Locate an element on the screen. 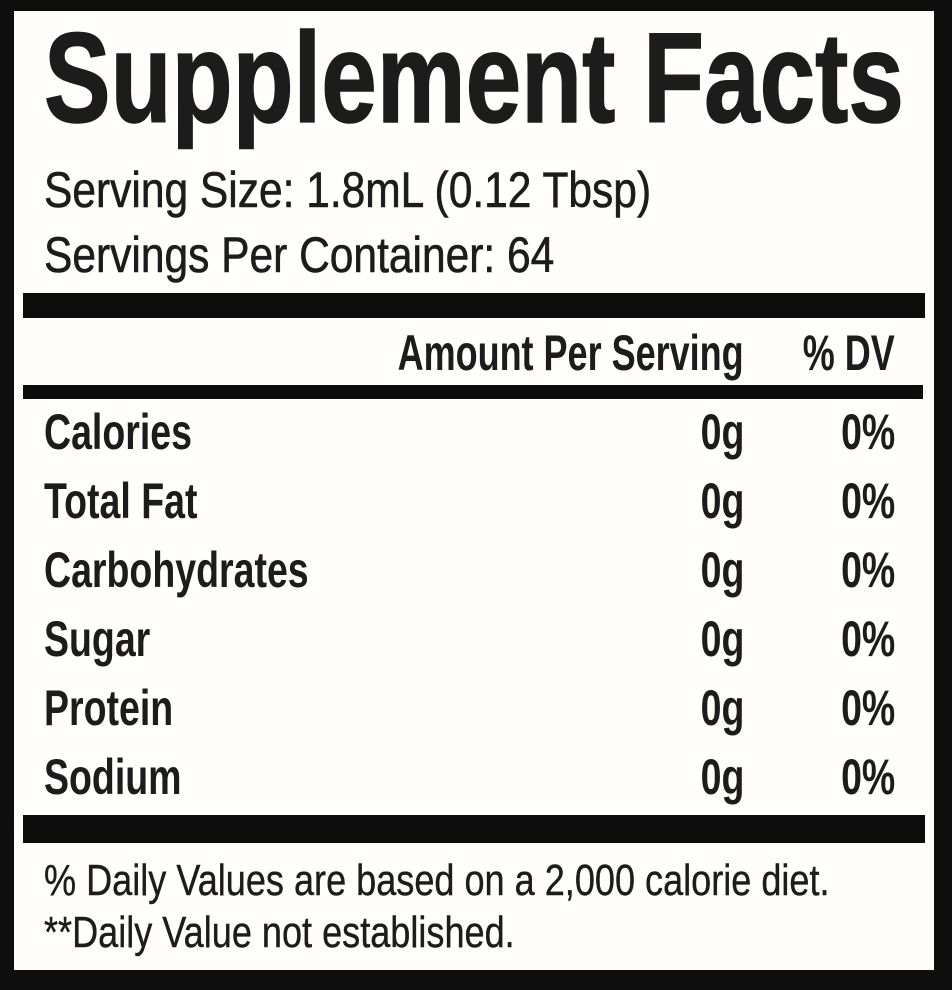 Image resolution: width=952 pixels, height=990 pixels. servings-per-container-line: Servings Per Container: 64 is located at coordinates (299, 255).